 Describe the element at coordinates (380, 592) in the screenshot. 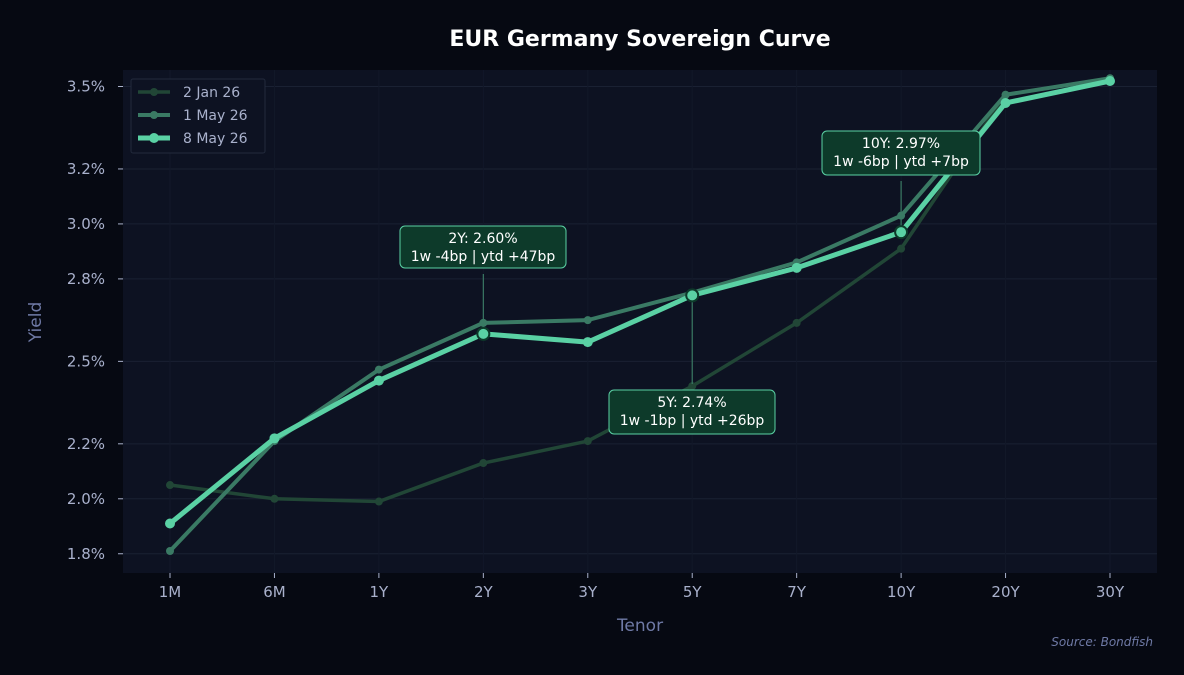

I see `x-tick-label: 1Y` at that location.